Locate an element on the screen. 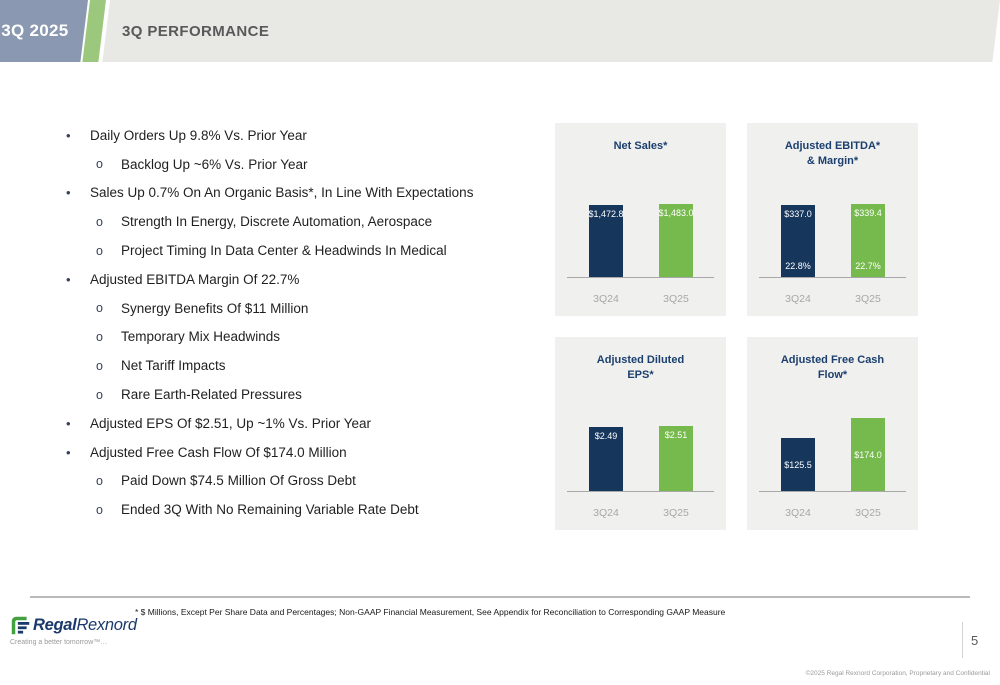 This screenshot has width=1000, height=685. chart-title-line: EPS* is located at coordinates (640, 375).